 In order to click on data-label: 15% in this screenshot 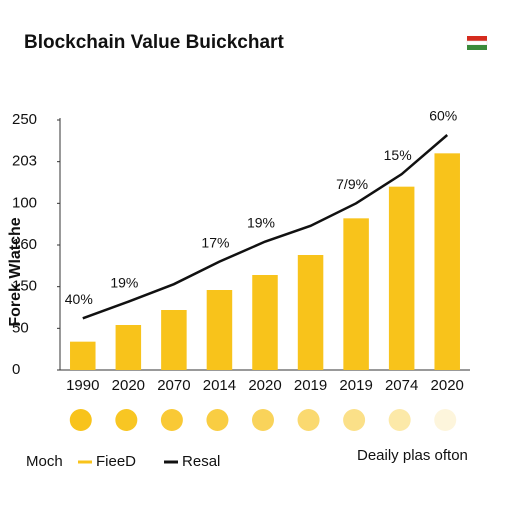, I will do `click(398, 155)`.